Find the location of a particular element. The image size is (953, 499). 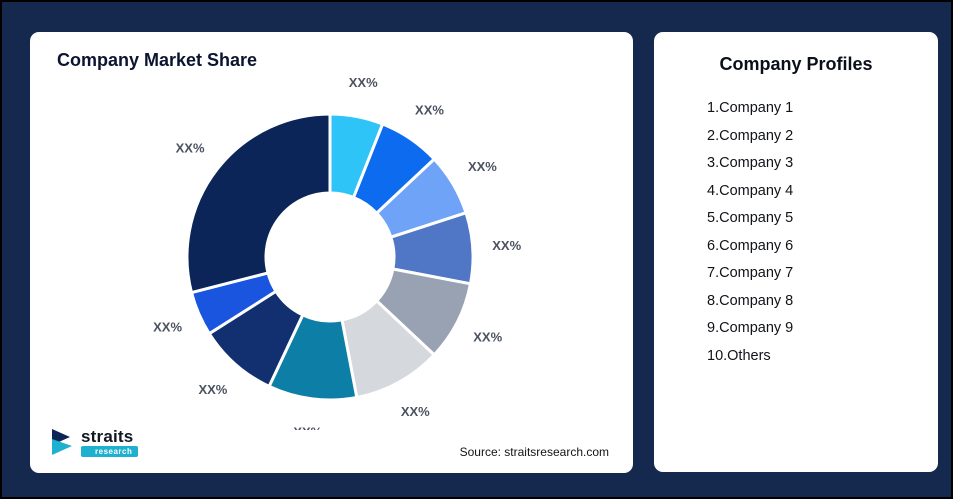

logo-subtitle: research is located at coordinates (110, 451).